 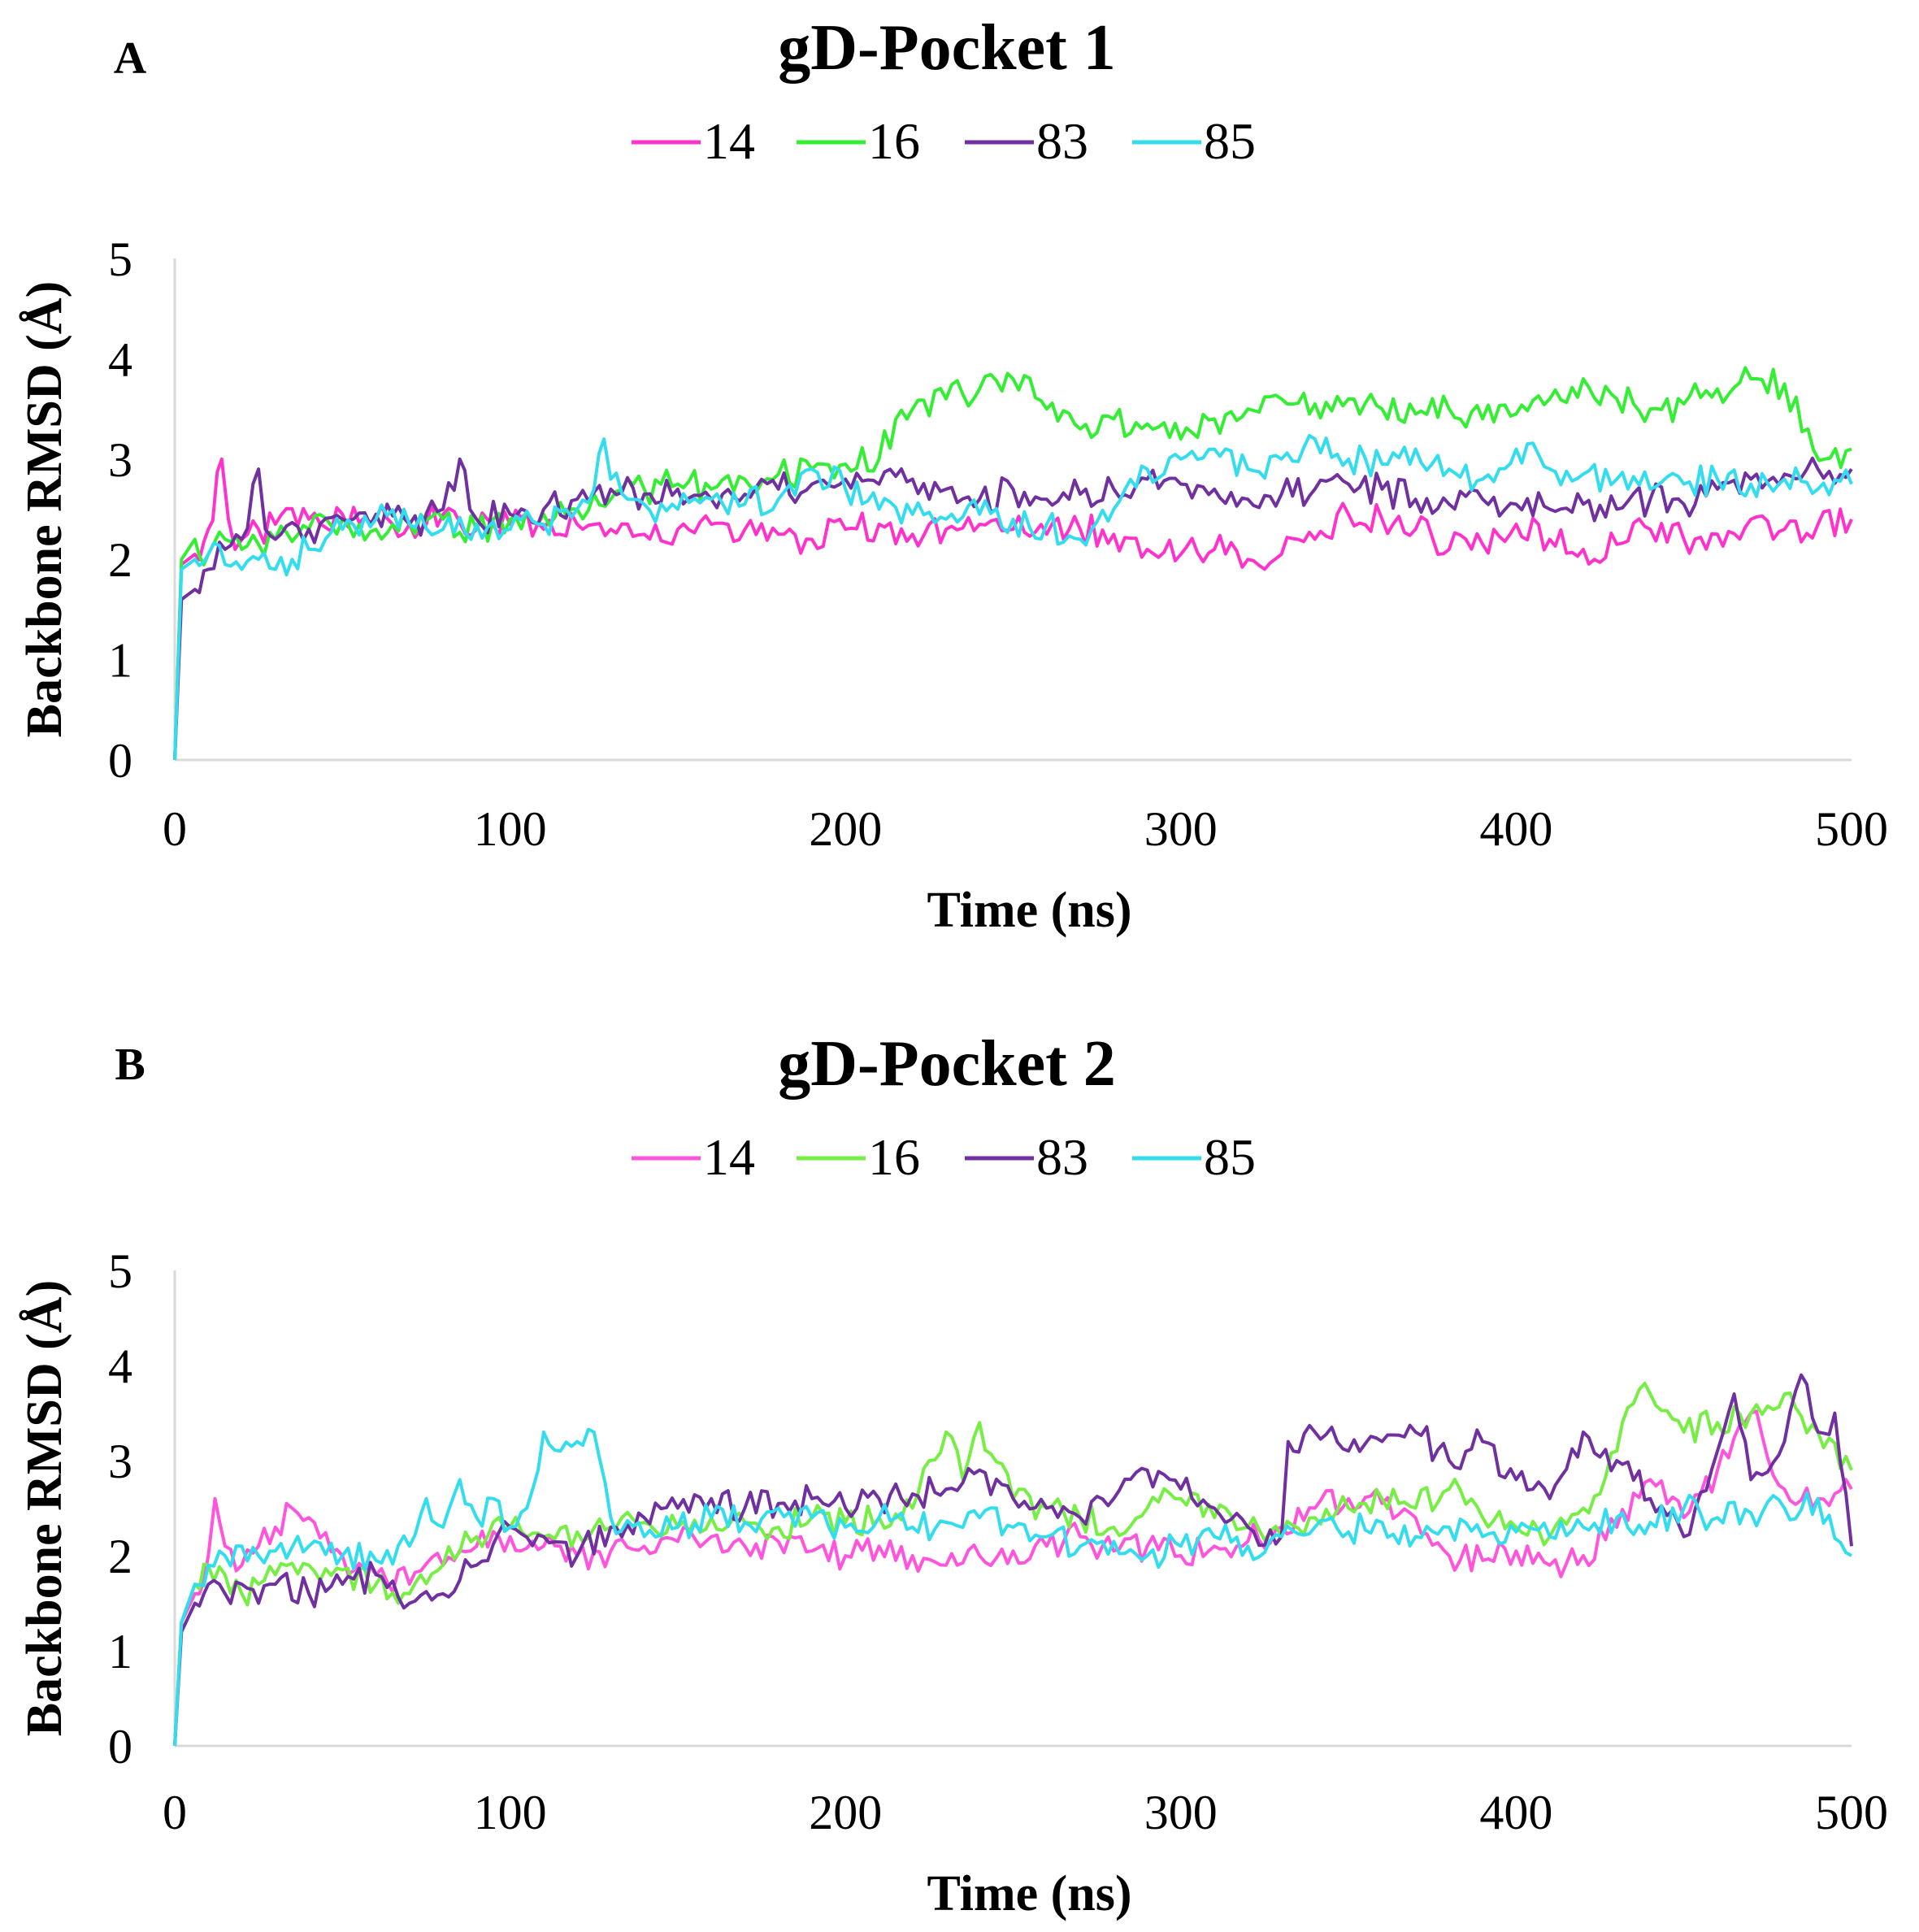 I want to click on chart-title: gD-Pocket 2, so click(x=946, y=1064).